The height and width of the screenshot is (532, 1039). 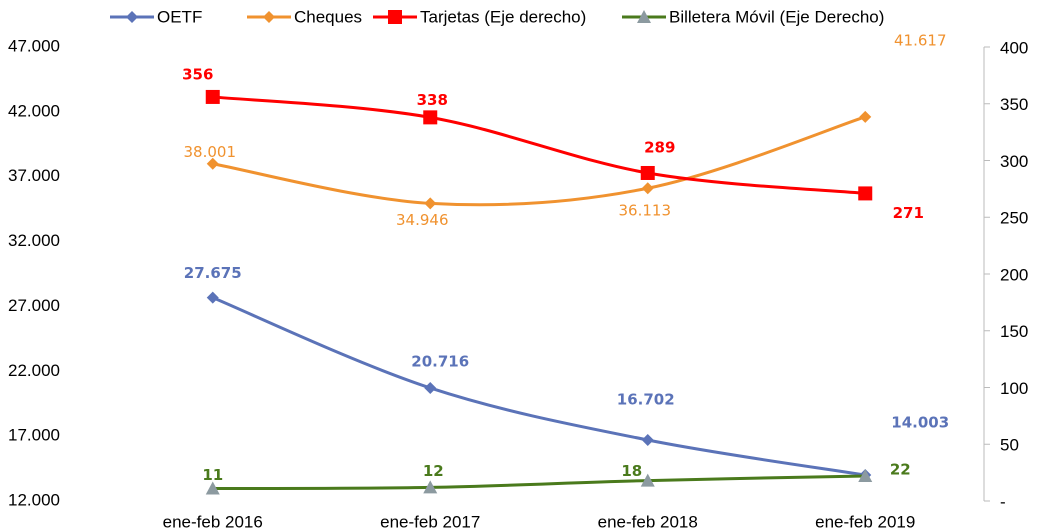 What do you see at coordinates (1014, 47) in the screenshot?
I see `y2-tick-label: 400` at bounding box center [1014, 47].